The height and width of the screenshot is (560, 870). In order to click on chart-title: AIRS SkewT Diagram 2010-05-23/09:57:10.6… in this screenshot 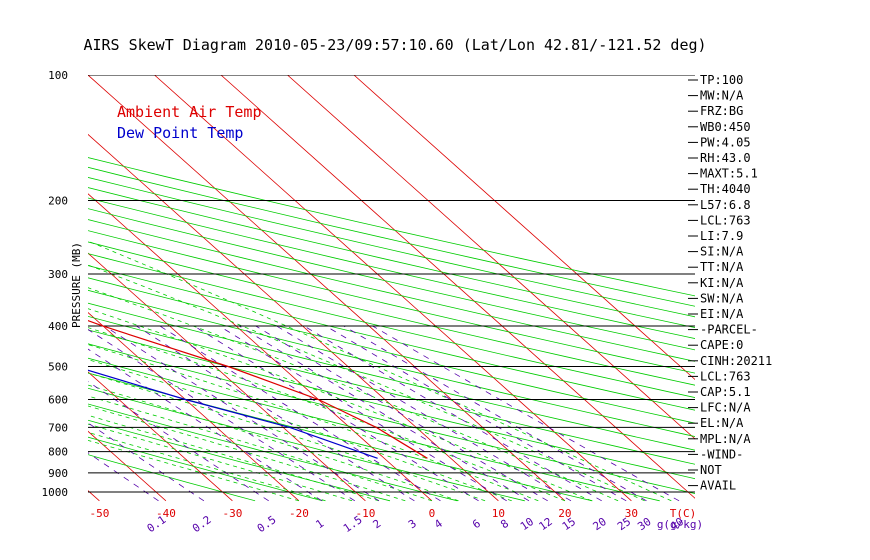, I will do `click(394, 45)`.